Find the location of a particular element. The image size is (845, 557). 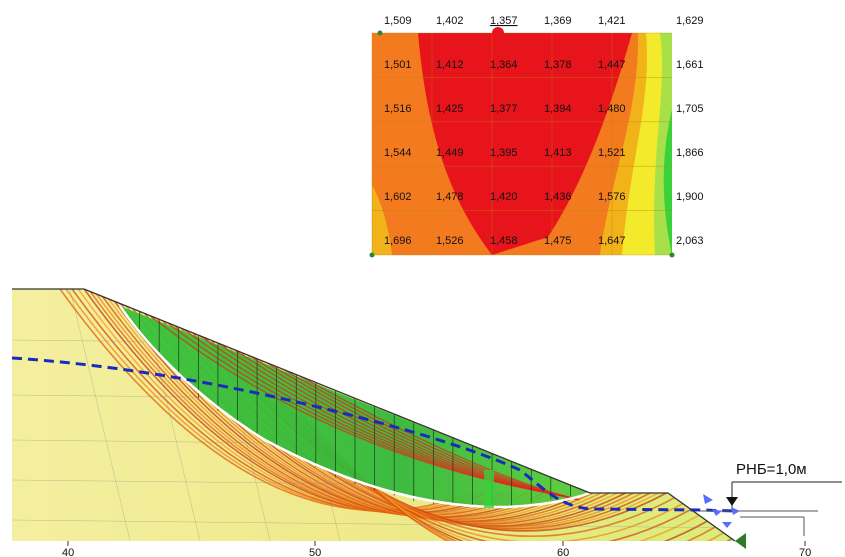

toe-marker is located at coordinates (740, 541).